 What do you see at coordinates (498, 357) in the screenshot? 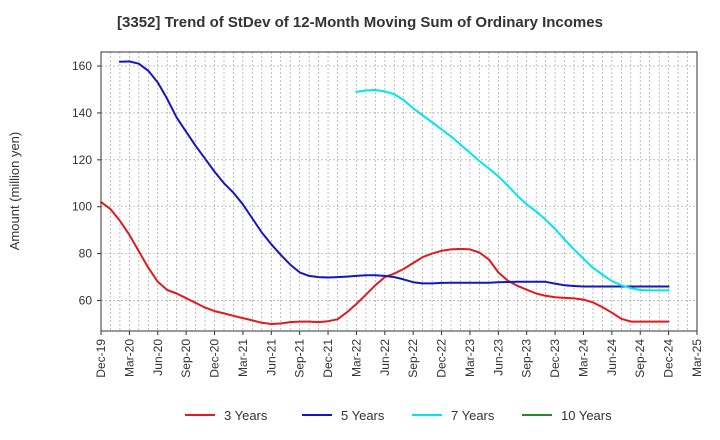
I see `x-tick-label: Jun-23` at bounding box center [498, 357].